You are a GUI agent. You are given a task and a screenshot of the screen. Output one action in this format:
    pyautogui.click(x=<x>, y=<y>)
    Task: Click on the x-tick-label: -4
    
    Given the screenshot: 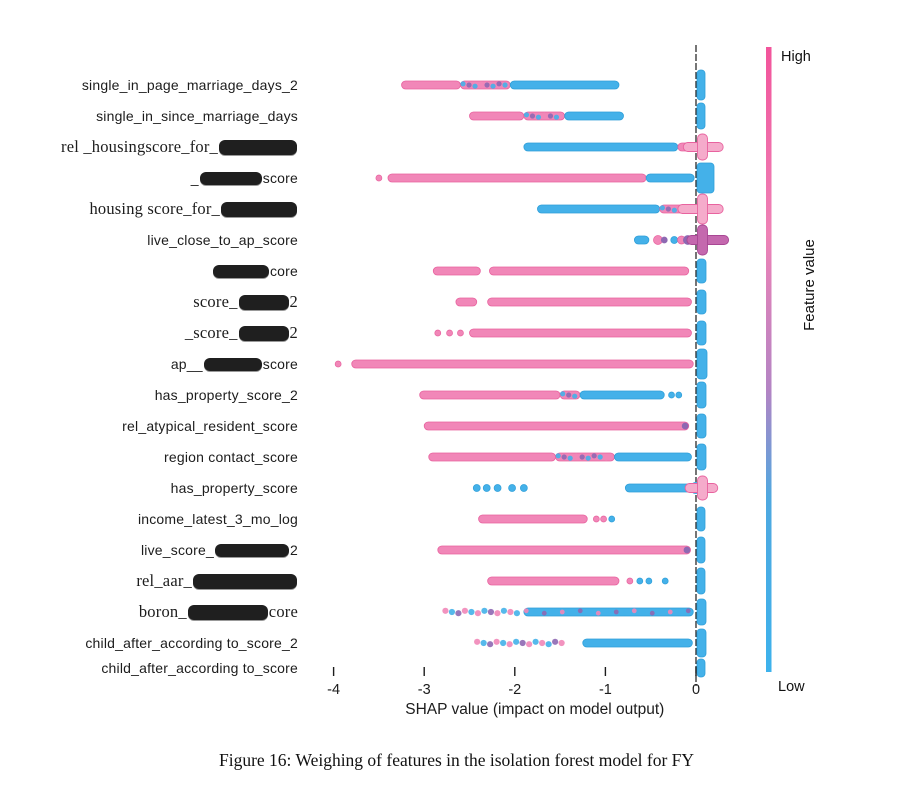 What is the action you would take?
    pyautogui.click(x=333, y=690)
    